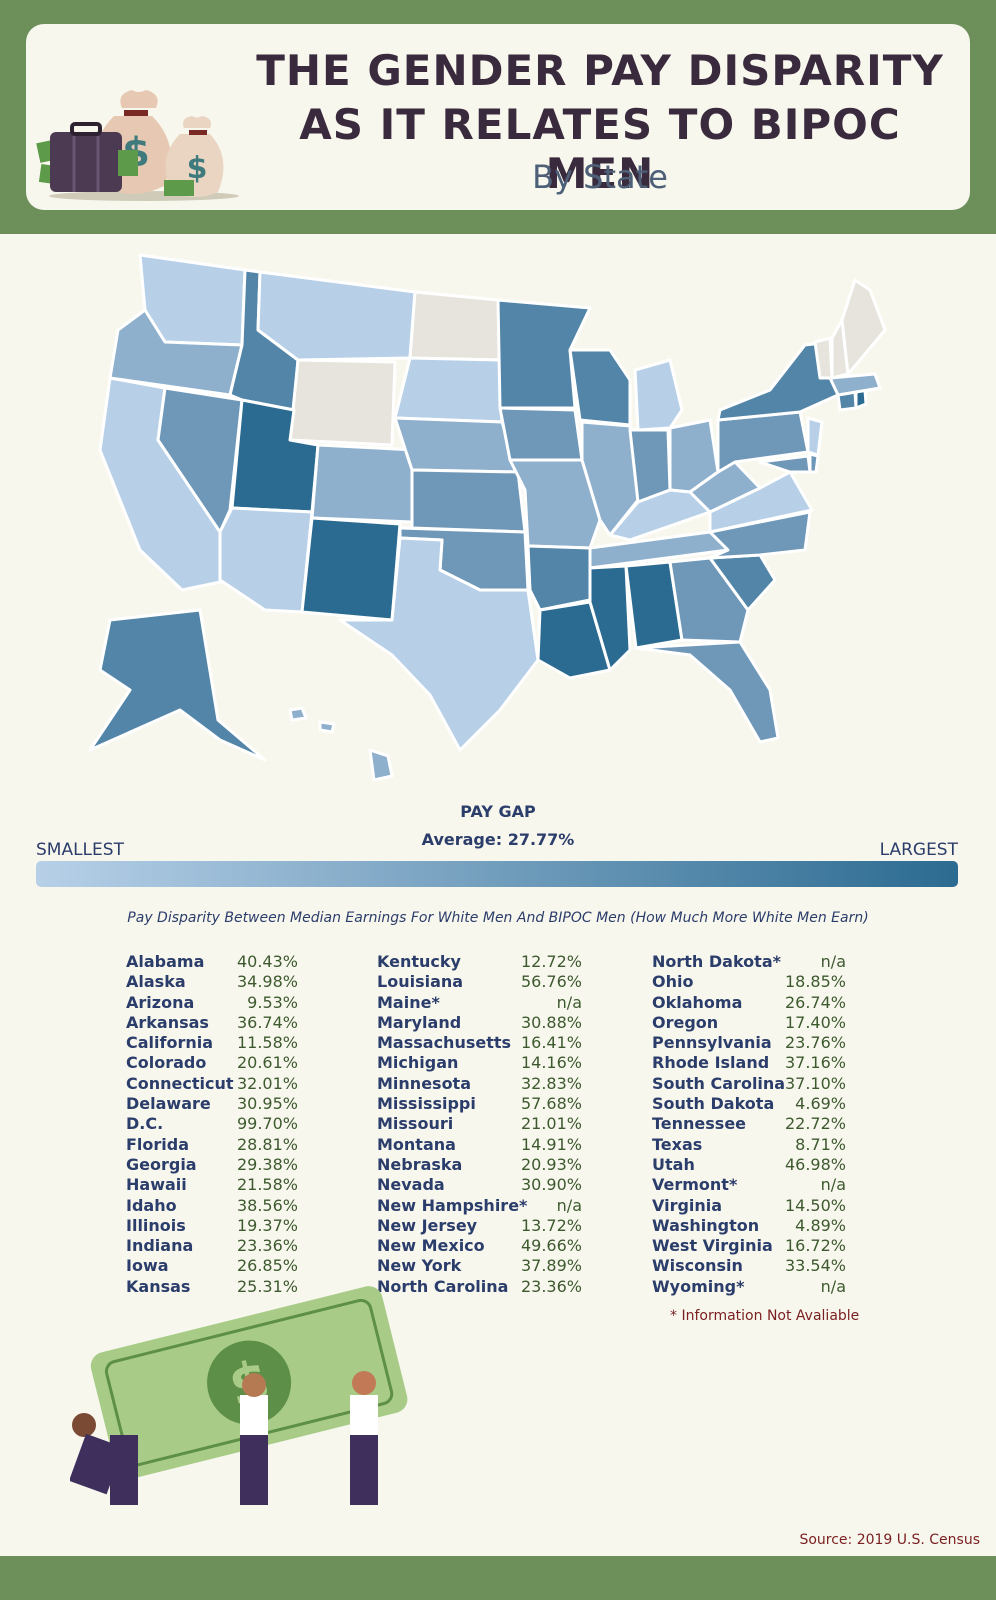 This screenshot has width=996, height=1600. What do you see at coordinates (212, 1266) in the screenshot?
I see `table-row: Iowa 26.85%` at bounding box center [212, 1266].